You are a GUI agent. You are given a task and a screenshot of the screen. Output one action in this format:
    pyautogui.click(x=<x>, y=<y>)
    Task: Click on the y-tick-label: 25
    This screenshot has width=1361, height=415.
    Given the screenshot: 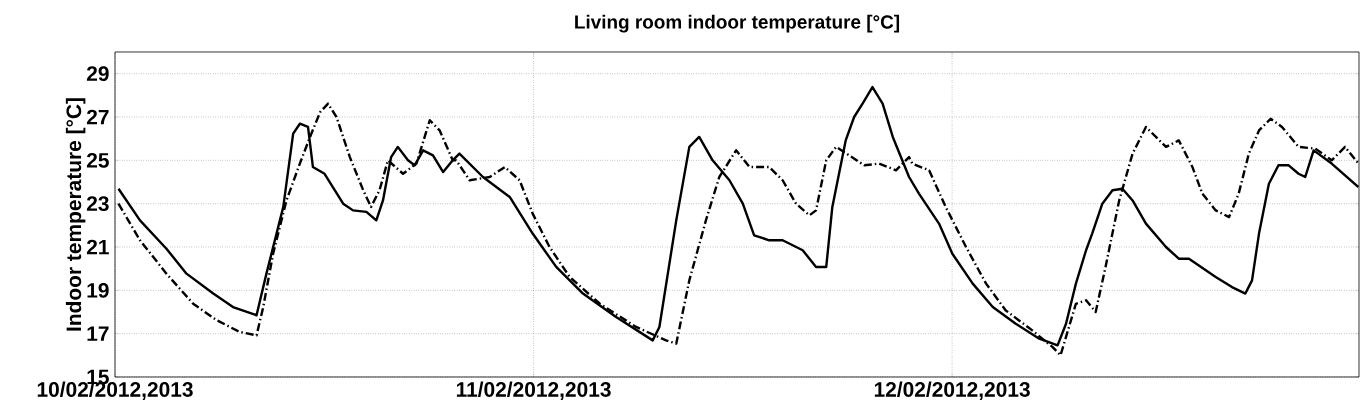 What is the action you would take?
    pyautogui.click(x=97, y=160)
    